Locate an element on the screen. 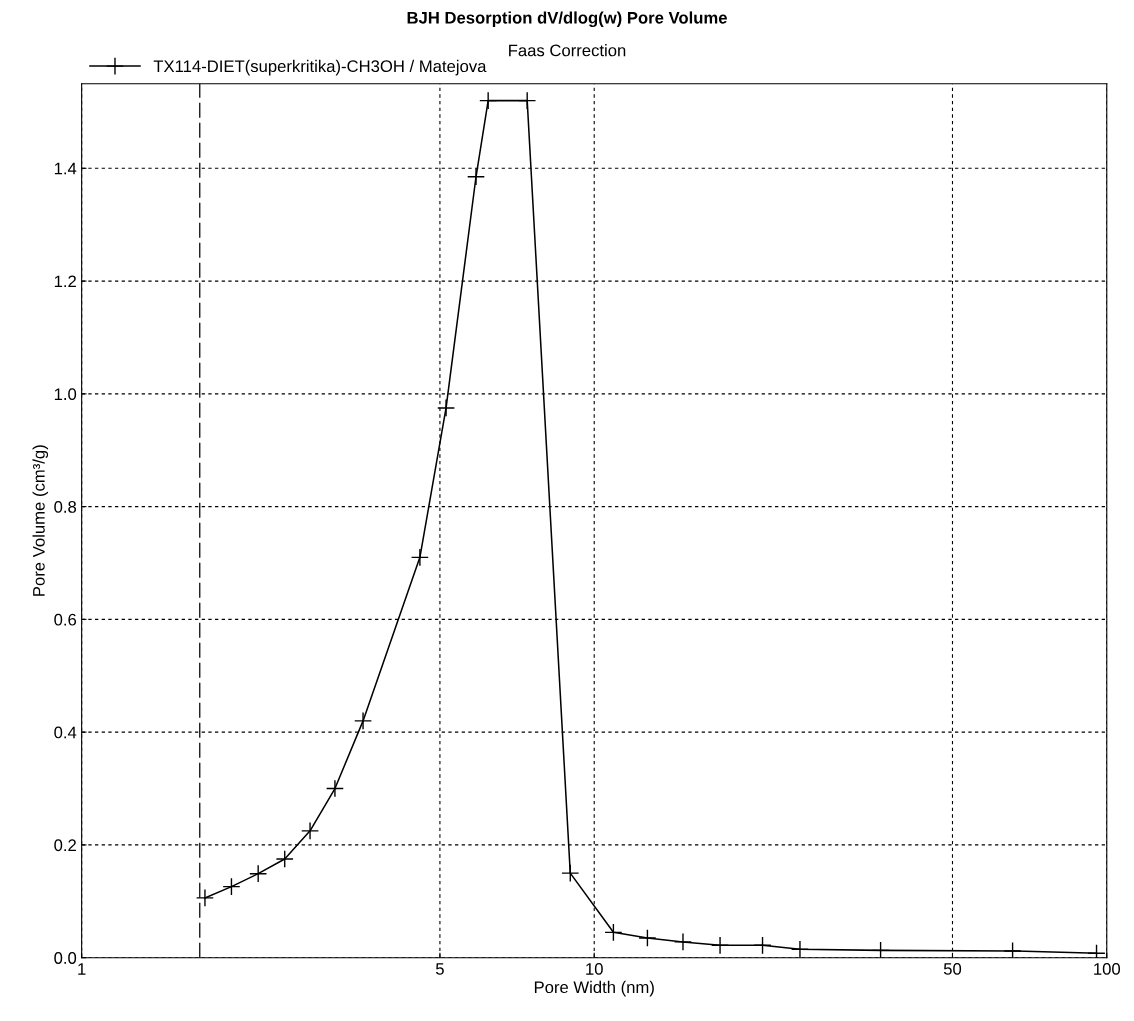 This screenshot has height=1021, width=1134. x-tick-label: 10 is located at coordinates (594, 969).